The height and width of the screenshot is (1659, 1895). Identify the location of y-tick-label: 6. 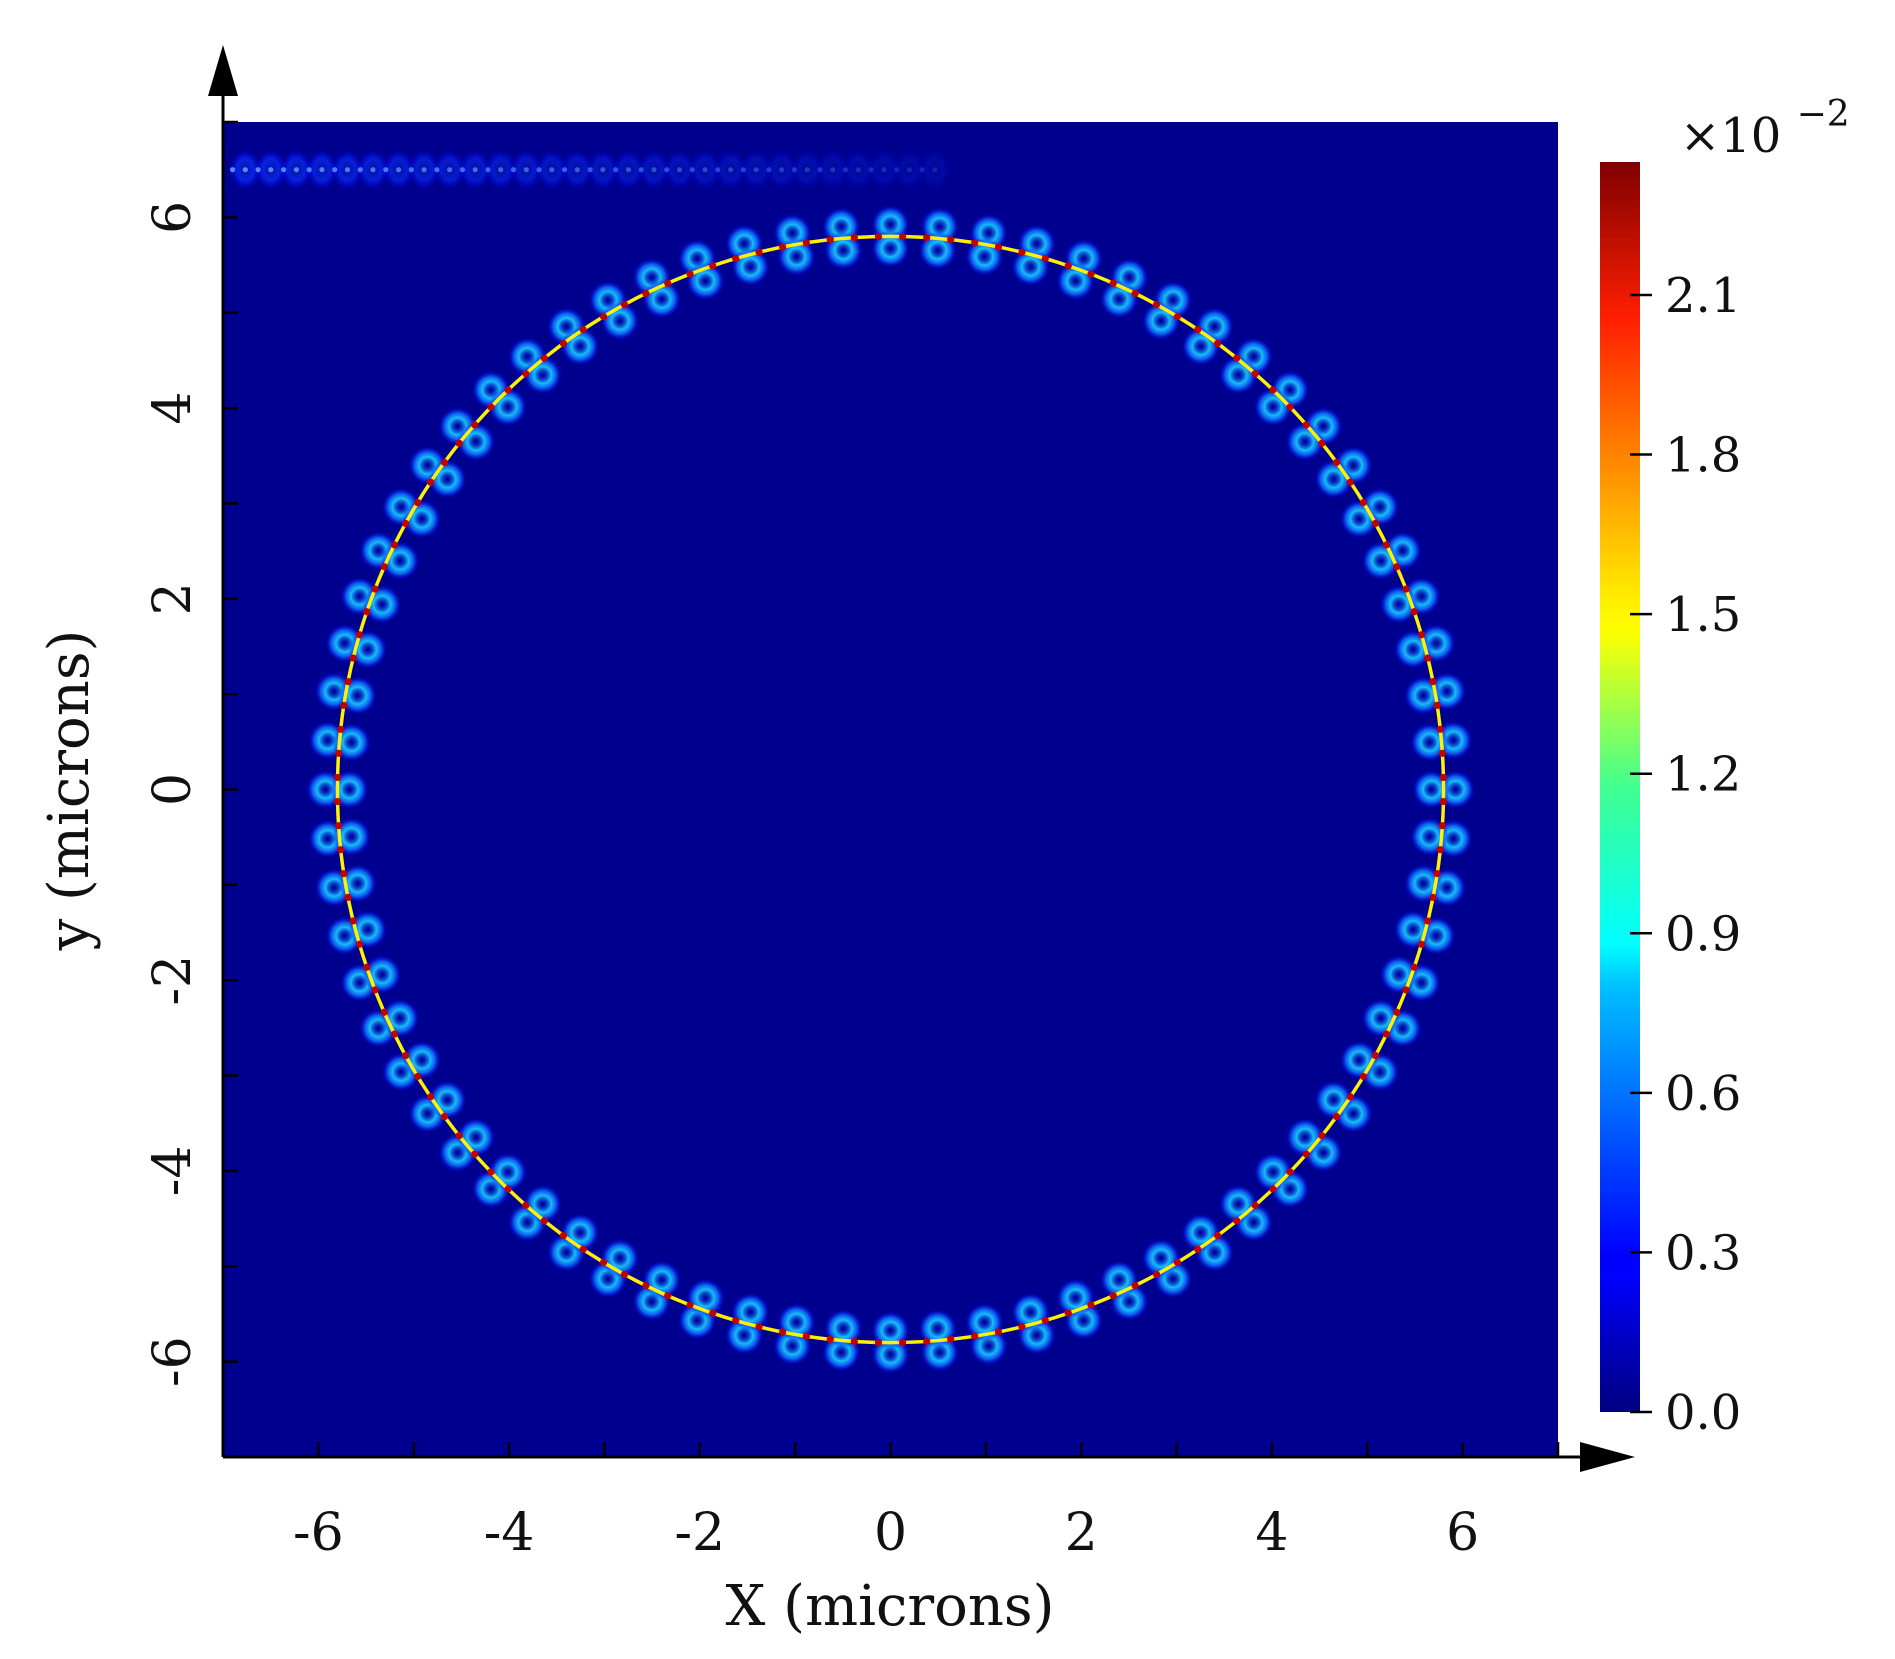
(173, 217).